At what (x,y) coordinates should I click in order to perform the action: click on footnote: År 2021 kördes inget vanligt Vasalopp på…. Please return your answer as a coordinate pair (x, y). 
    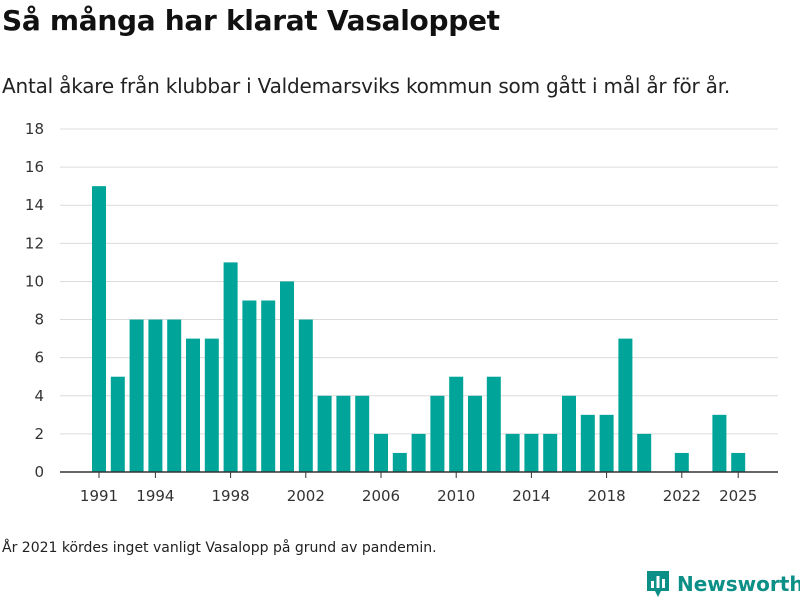
    Looking at the image, I should click on (219, 548).